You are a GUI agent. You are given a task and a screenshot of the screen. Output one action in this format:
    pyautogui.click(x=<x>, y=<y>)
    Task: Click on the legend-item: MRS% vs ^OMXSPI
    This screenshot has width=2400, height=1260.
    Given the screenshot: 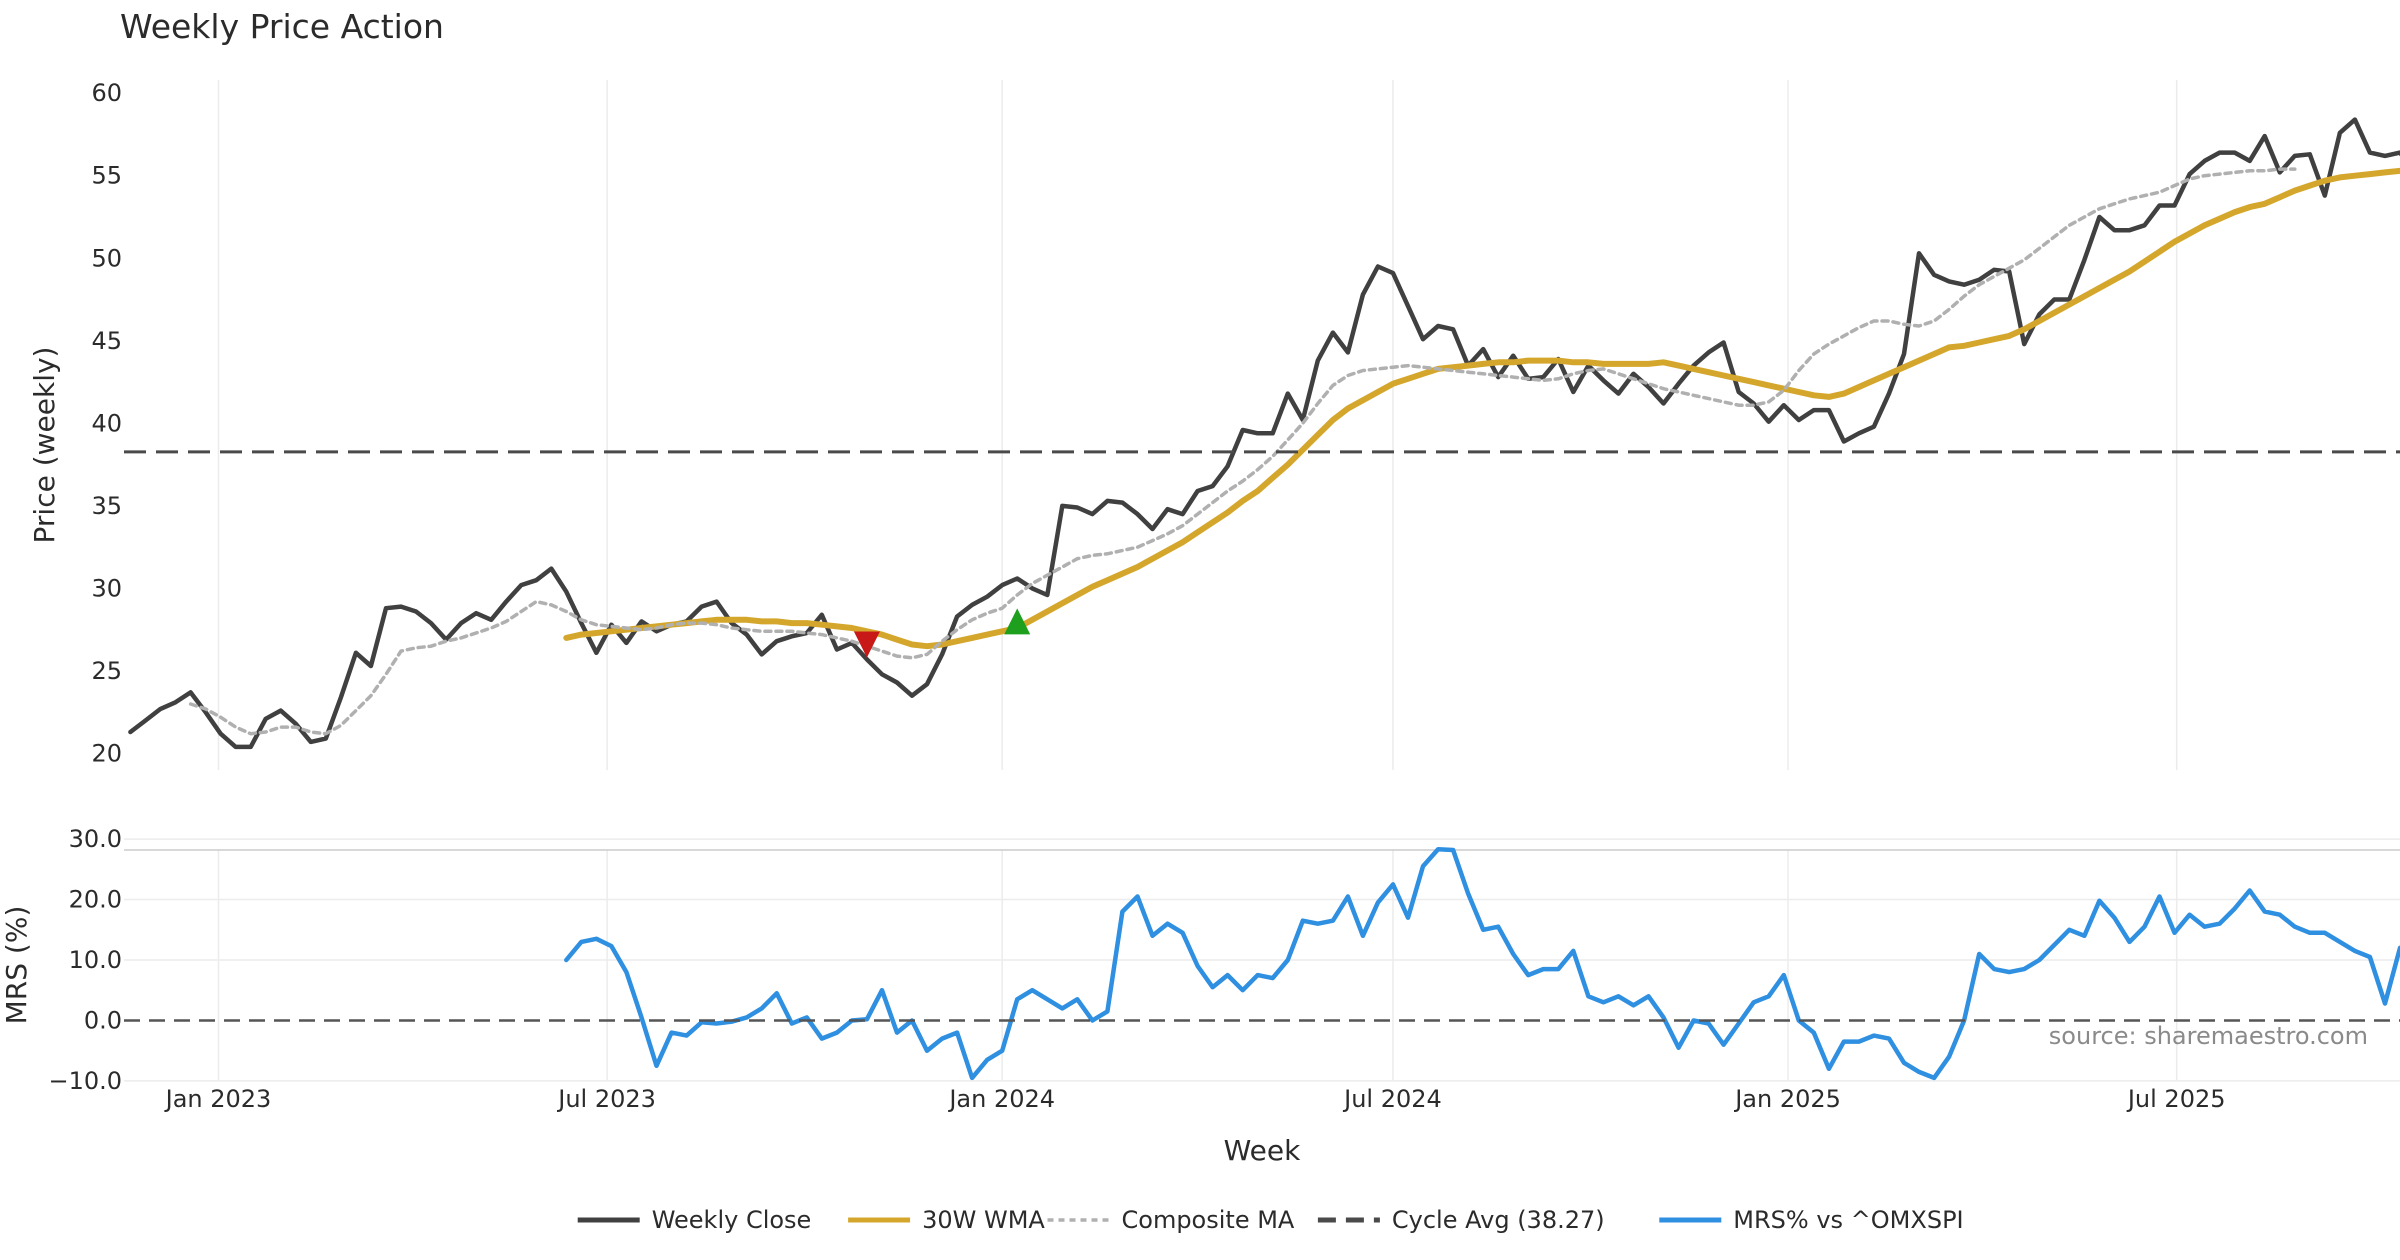 What is the action you would take?
    pyautogui.click(x=1811, y=1220)
    